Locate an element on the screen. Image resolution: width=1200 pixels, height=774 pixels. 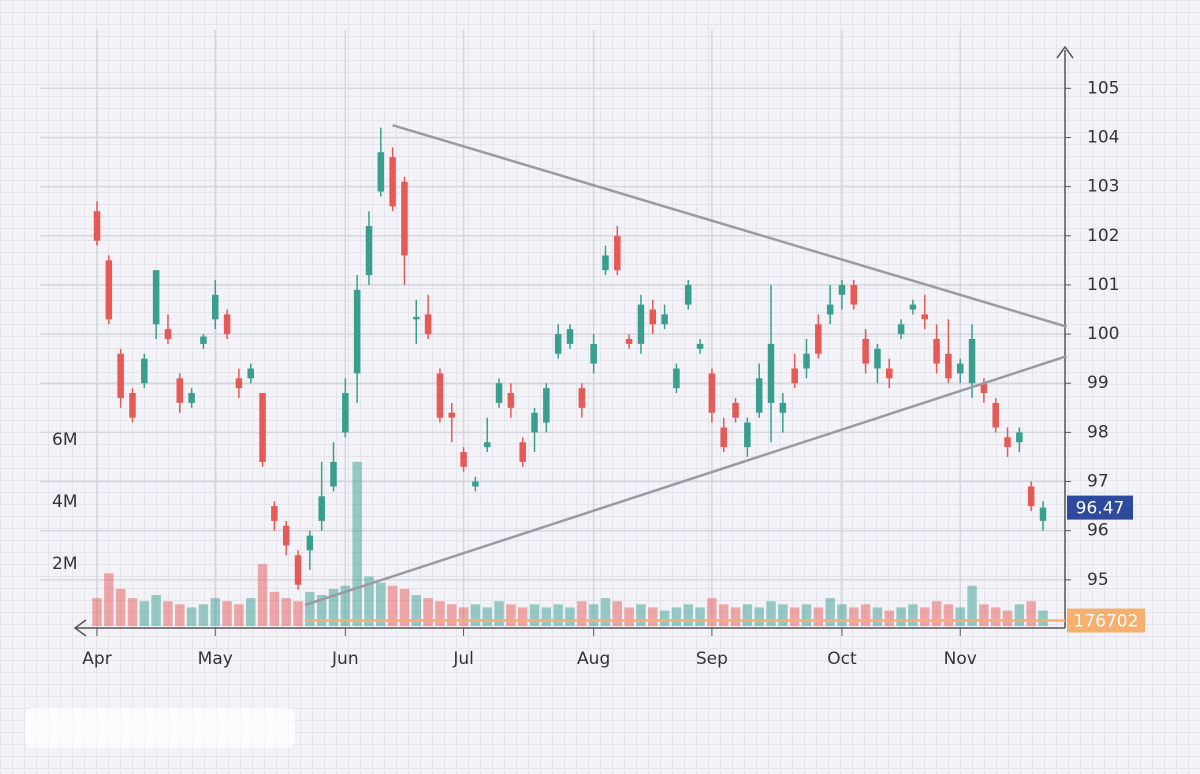
y-tick-label: 102 is located at coordinates (1103, 236).